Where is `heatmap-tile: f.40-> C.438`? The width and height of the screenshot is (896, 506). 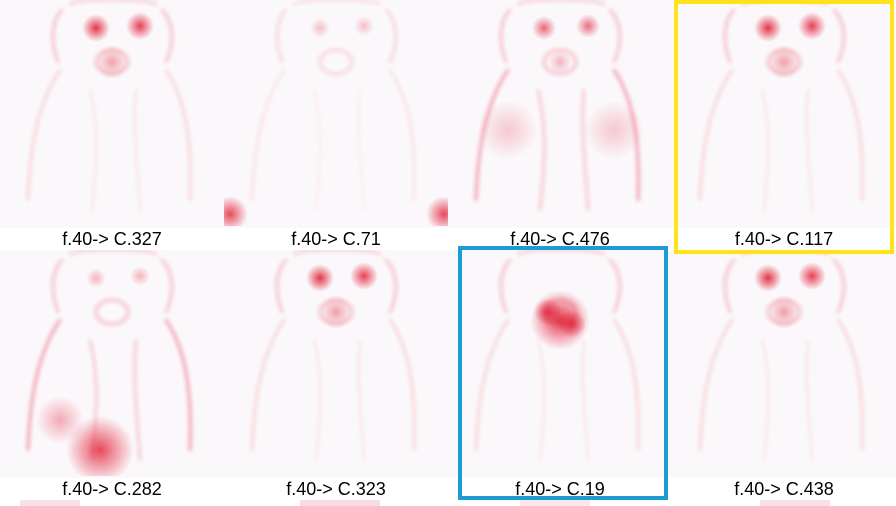 heatmap-tile: f.40-> C.438 is located at coordinates (784, 375).